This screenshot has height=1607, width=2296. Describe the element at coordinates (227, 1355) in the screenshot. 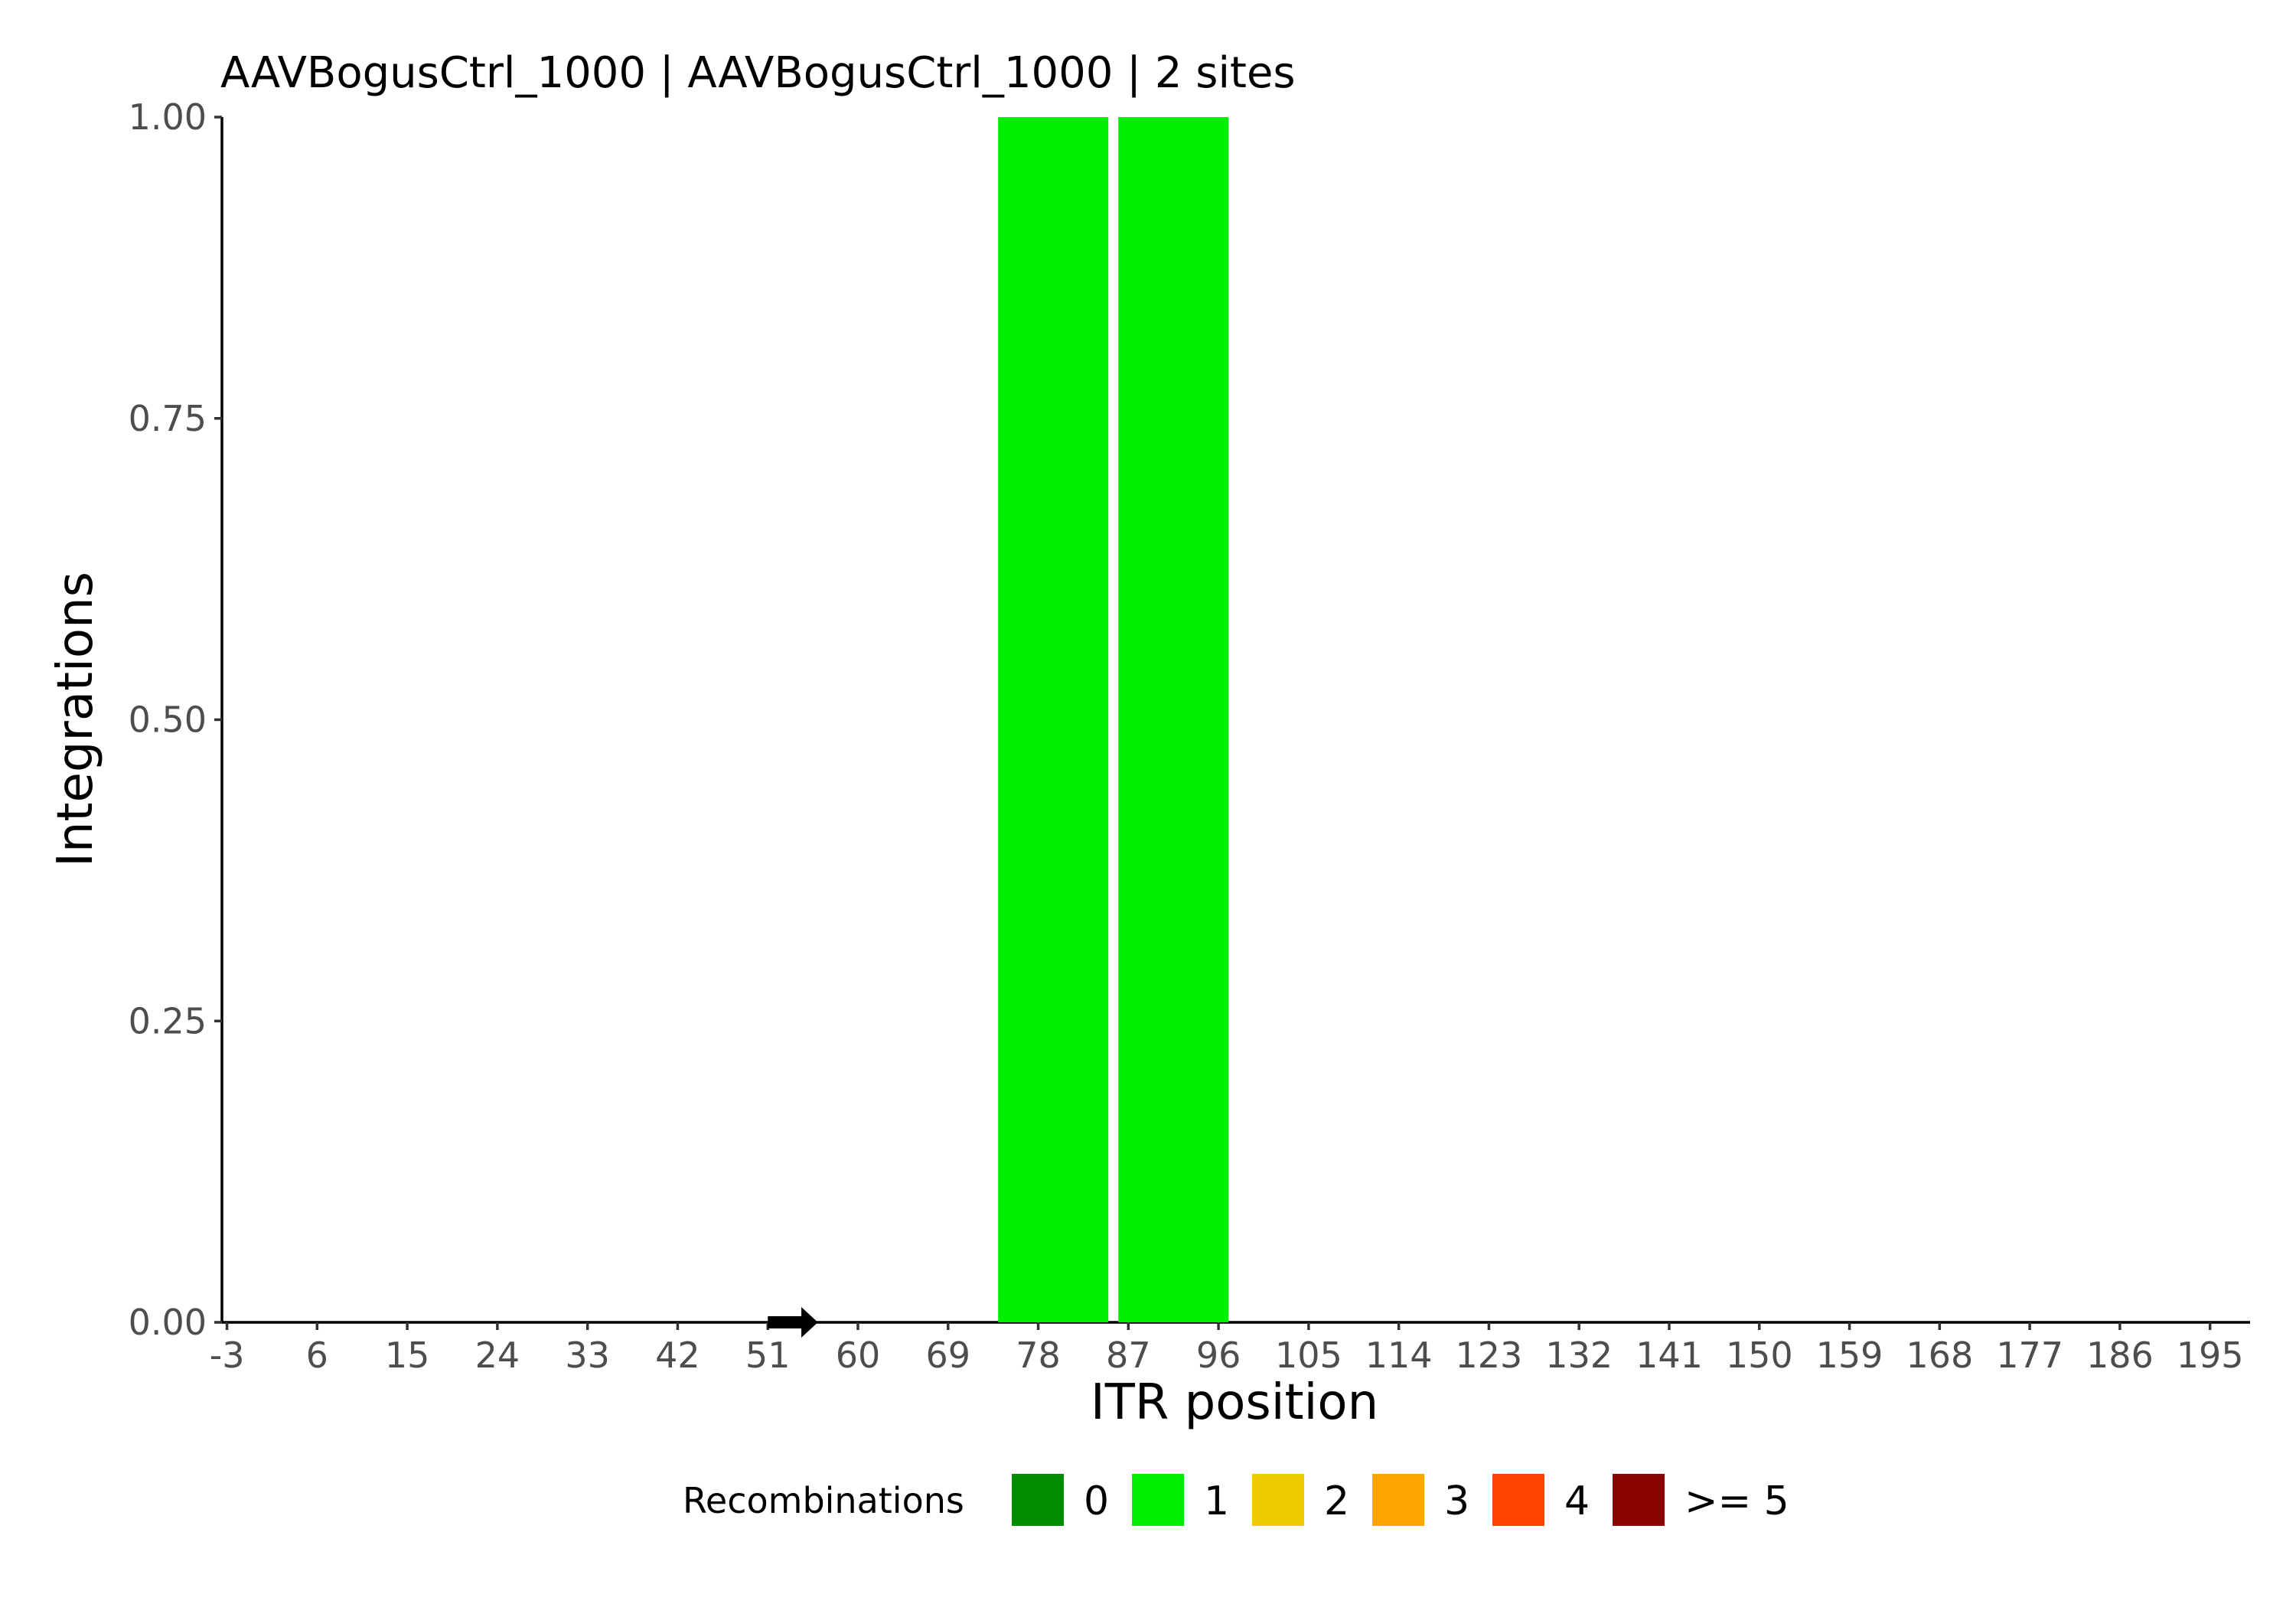

I see `x-tick-label: -3` at that location.